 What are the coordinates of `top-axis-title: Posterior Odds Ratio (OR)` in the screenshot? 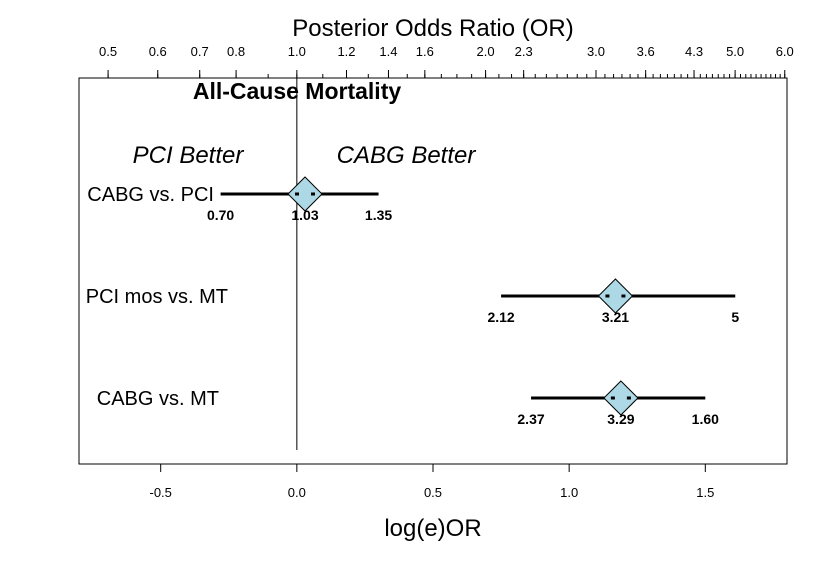 It's located at (432, 28).